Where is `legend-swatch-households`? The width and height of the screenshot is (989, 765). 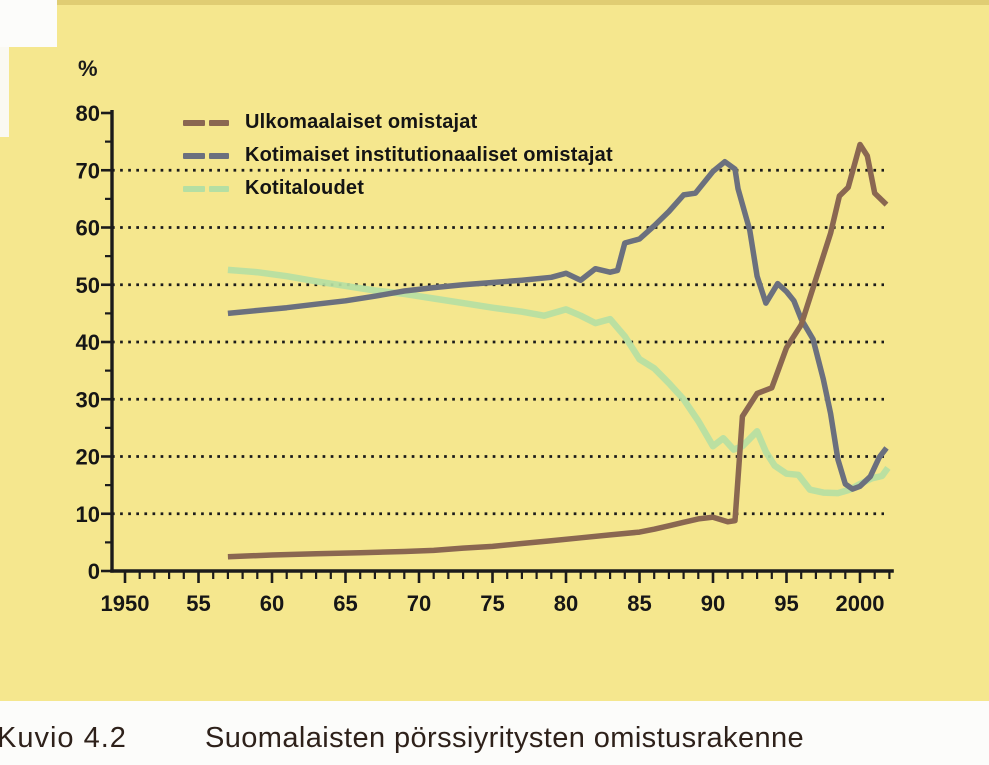 legend-swatch-households is located at coordinates (208, 188).